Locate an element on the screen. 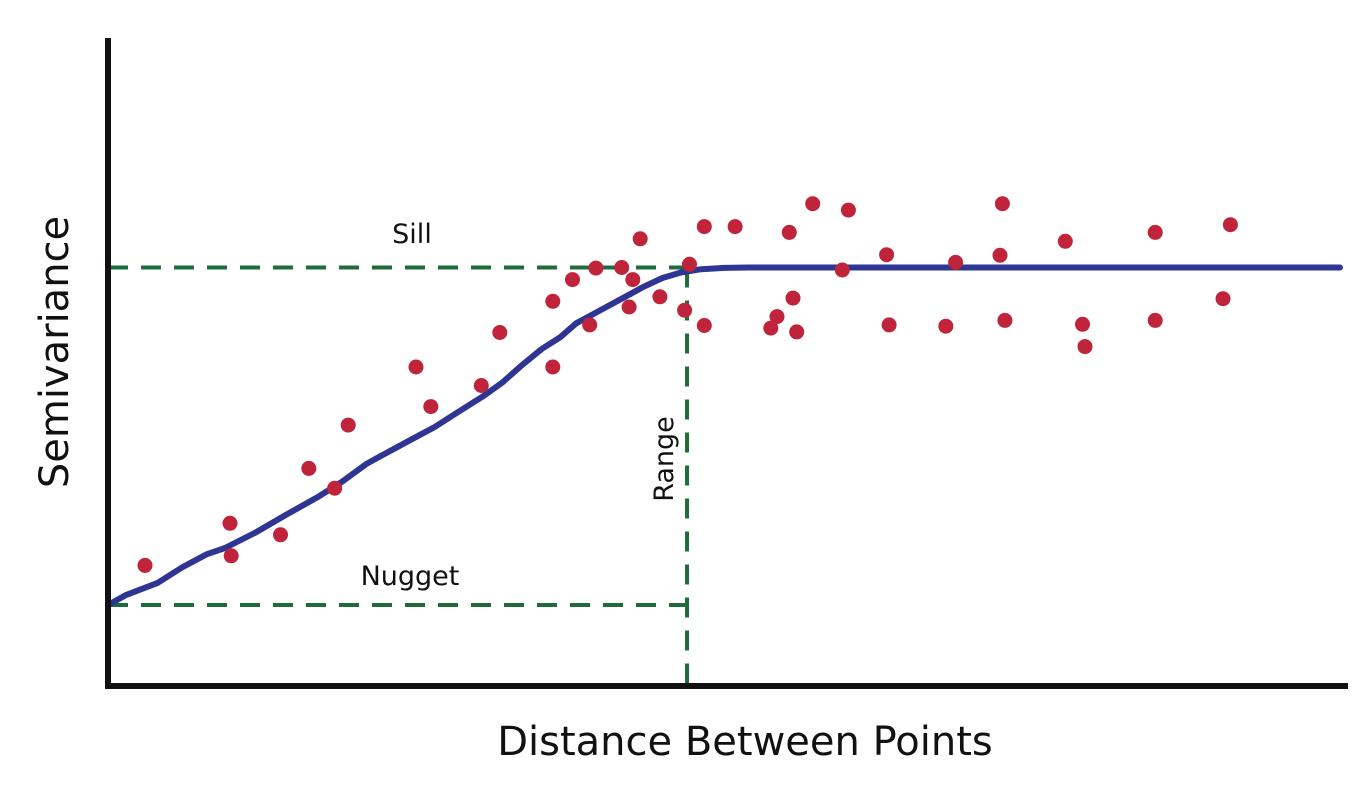  sill-label: Sill is located at coordinates (412, 234).